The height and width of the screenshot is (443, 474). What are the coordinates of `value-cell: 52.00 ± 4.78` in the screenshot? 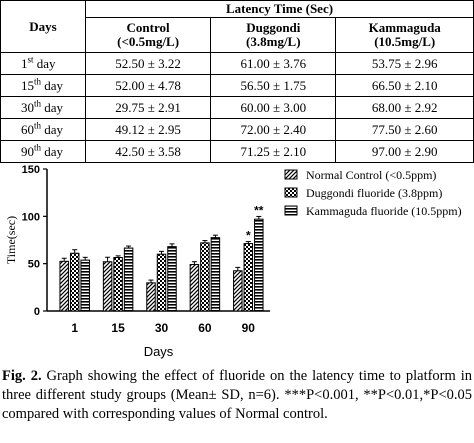 It's located at (148, 85).